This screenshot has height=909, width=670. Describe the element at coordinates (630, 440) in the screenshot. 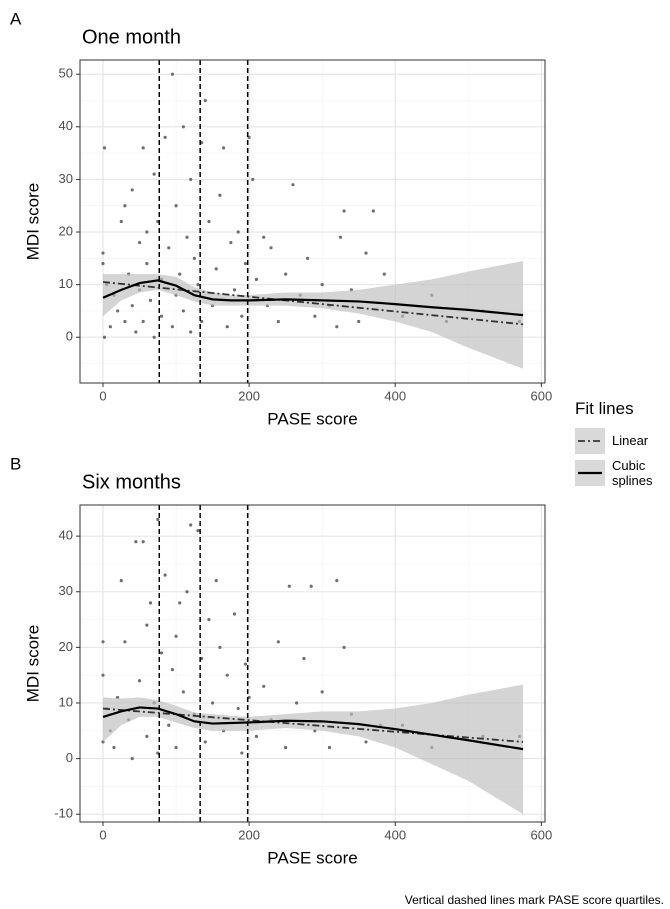

I see `legend-label: Linear` at that location.